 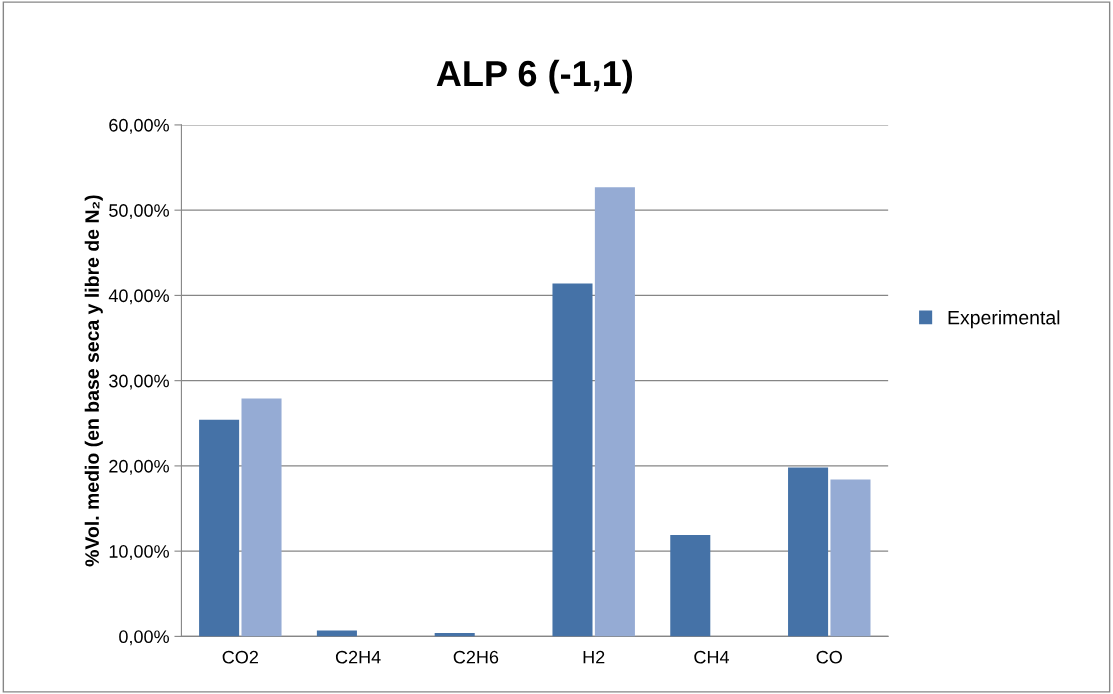 What do you see at coordinates (93, 381) in the screenshot?
I see `y-axis-title: %Vol. medio (en base seca y libre de N₂)` at bounding box center [93, 381].